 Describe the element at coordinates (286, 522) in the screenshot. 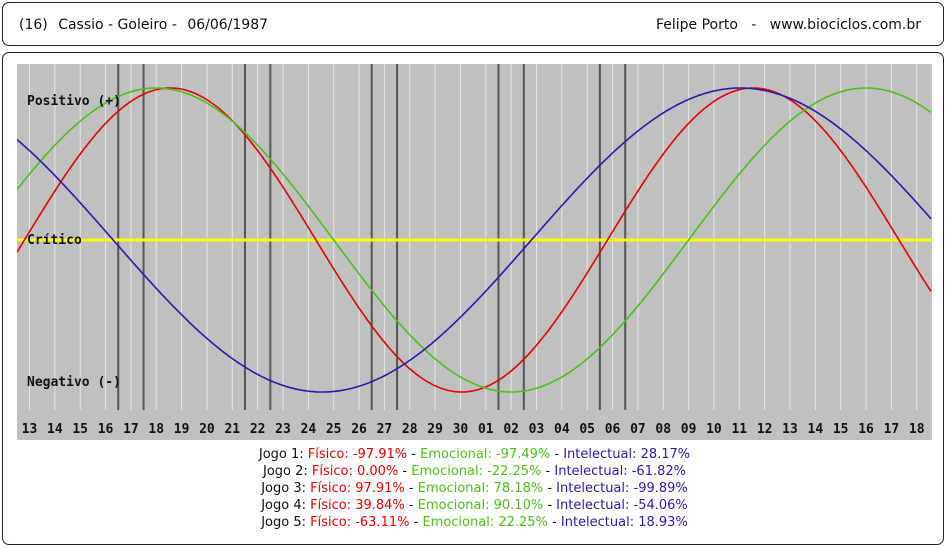

I see `legend-game-label: Jogo 5:` at that location.